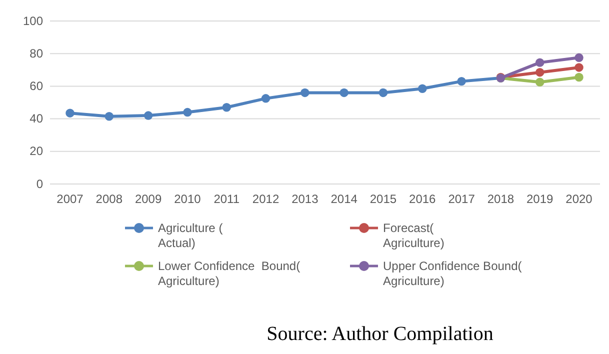 This screenshot has width=609, height=354. I want to click on legend-label: Upper Confidence Bound( Agriculture), so click(452, 273).